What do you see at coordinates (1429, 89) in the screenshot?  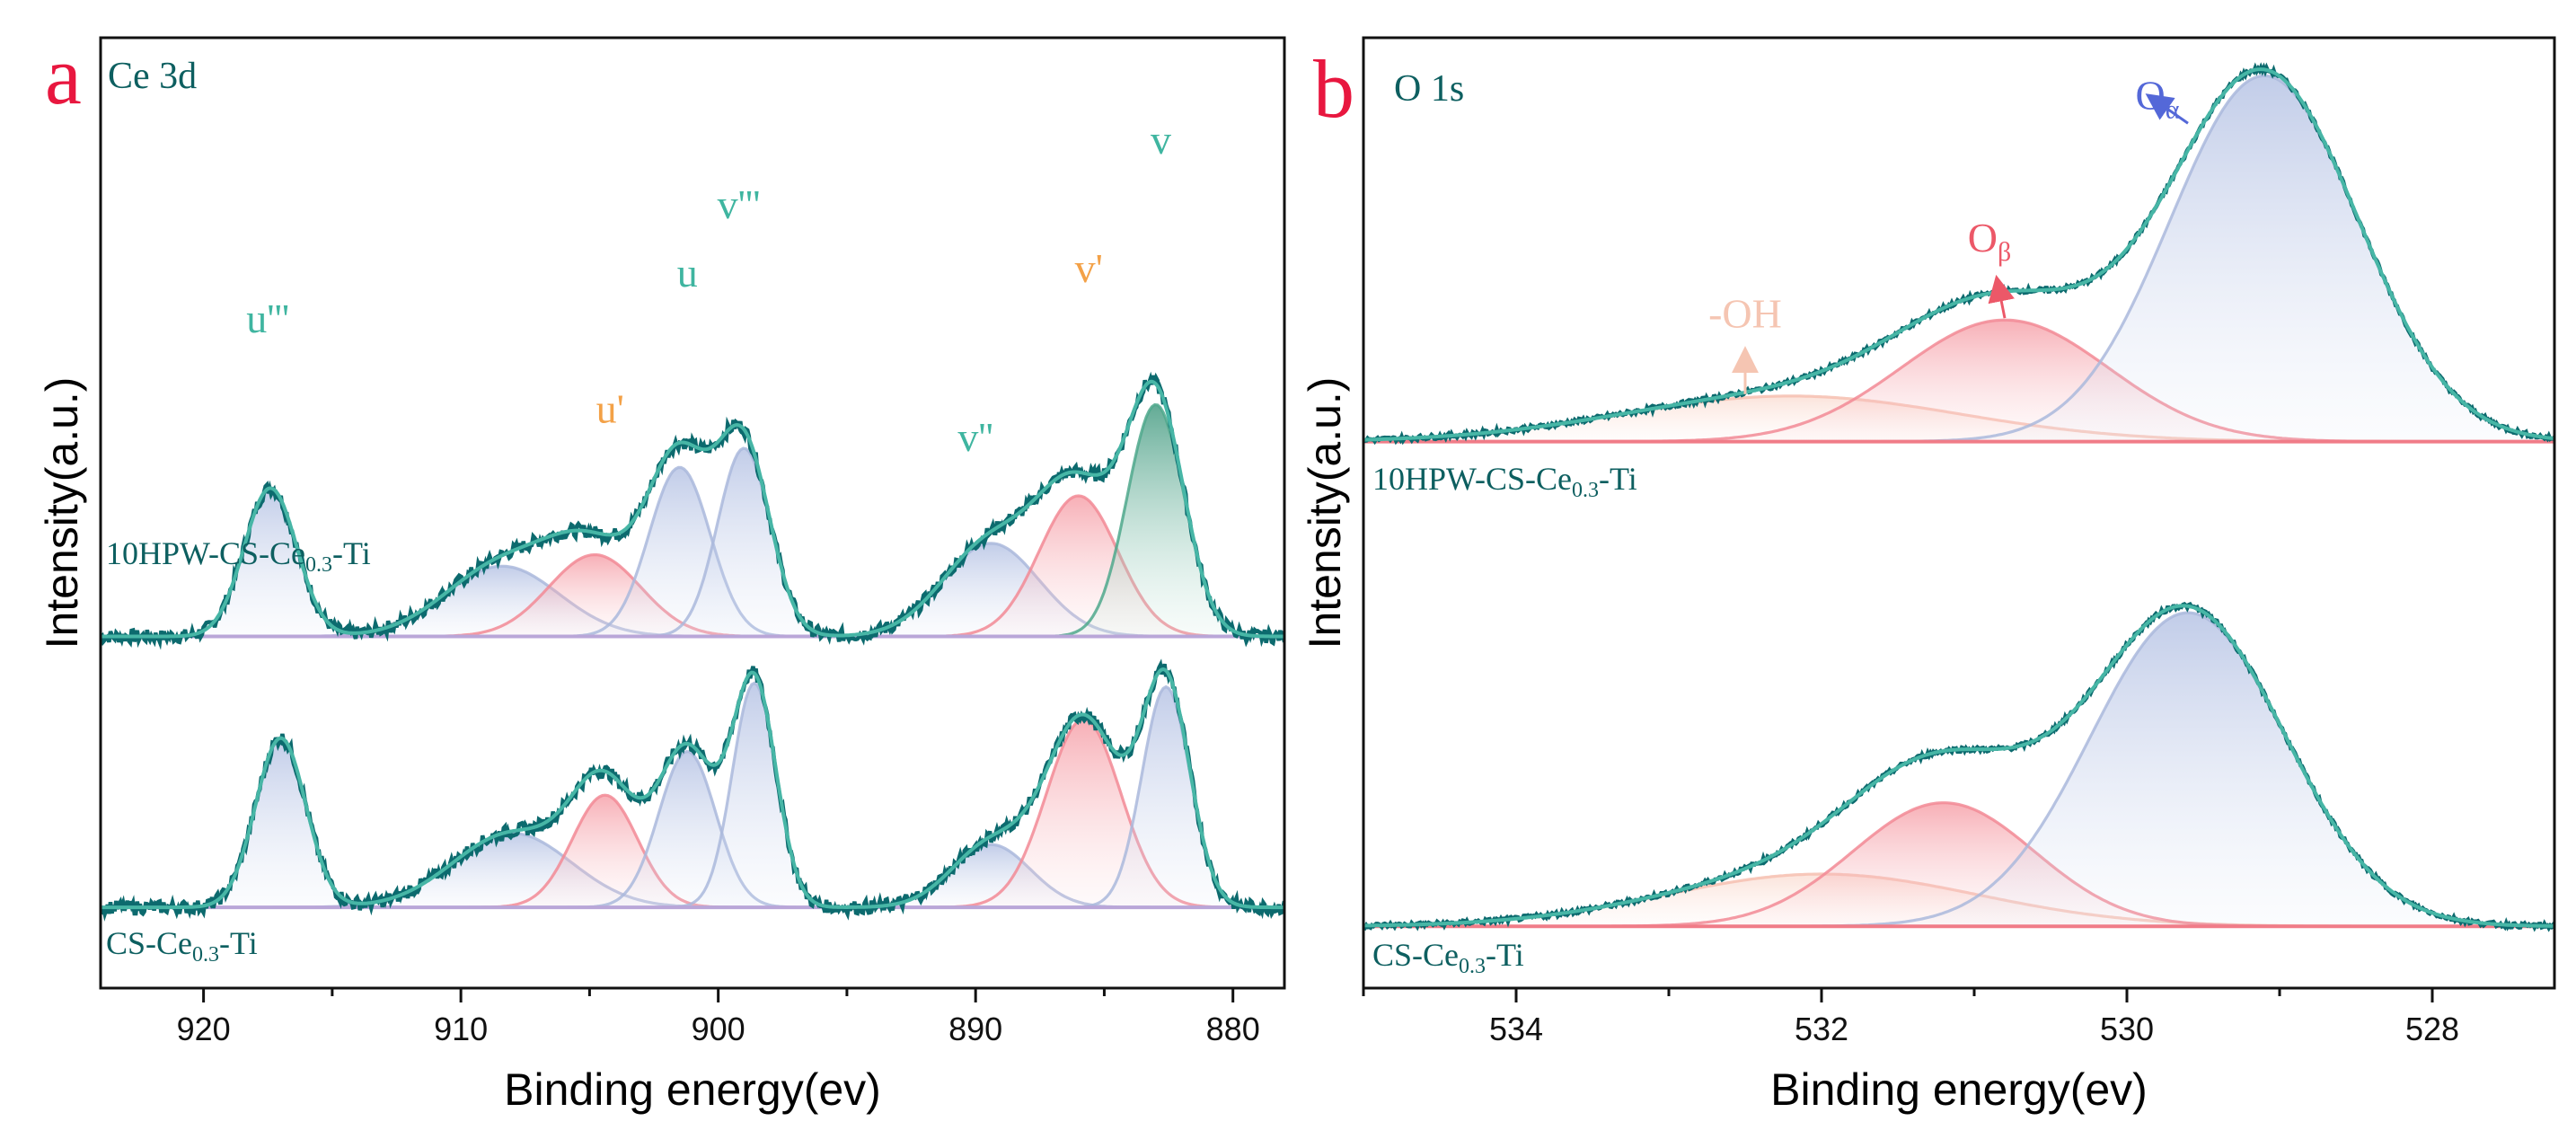 I see `panel-title-b: O 1s` at bounding box center [1429, 89].